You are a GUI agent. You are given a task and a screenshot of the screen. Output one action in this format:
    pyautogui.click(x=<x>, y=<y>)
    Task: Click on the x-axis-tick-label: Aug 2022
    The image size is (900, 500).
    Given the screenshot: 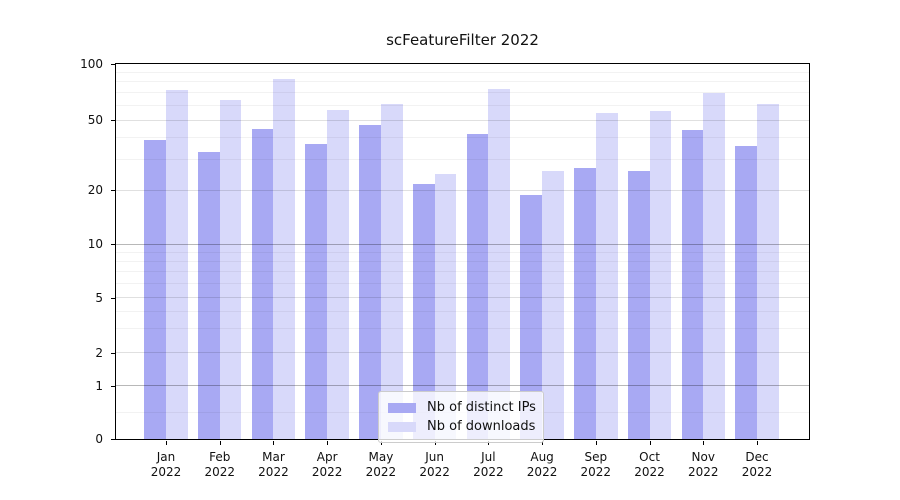 What is the action you would take?
    pyautogui.click(x=542, y=465)
    